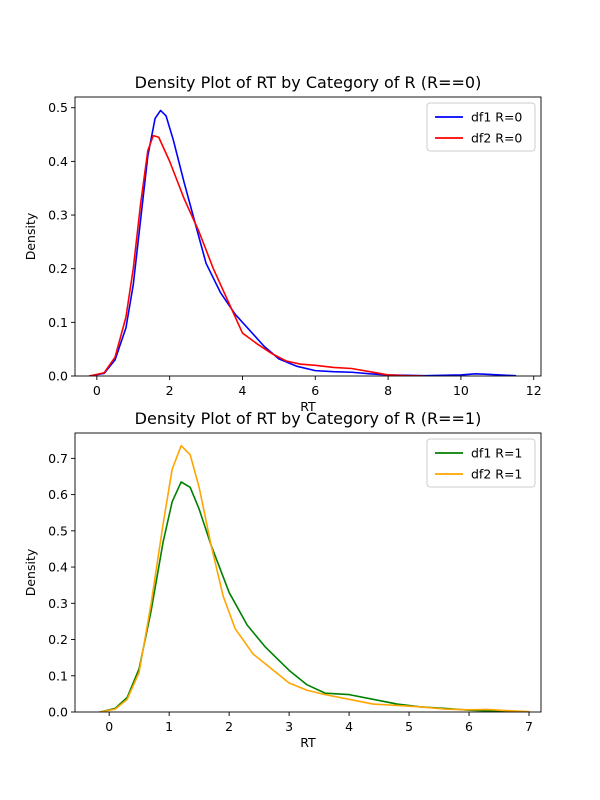  I want to click on y-tick-label: 0.6, so click(58, 494).